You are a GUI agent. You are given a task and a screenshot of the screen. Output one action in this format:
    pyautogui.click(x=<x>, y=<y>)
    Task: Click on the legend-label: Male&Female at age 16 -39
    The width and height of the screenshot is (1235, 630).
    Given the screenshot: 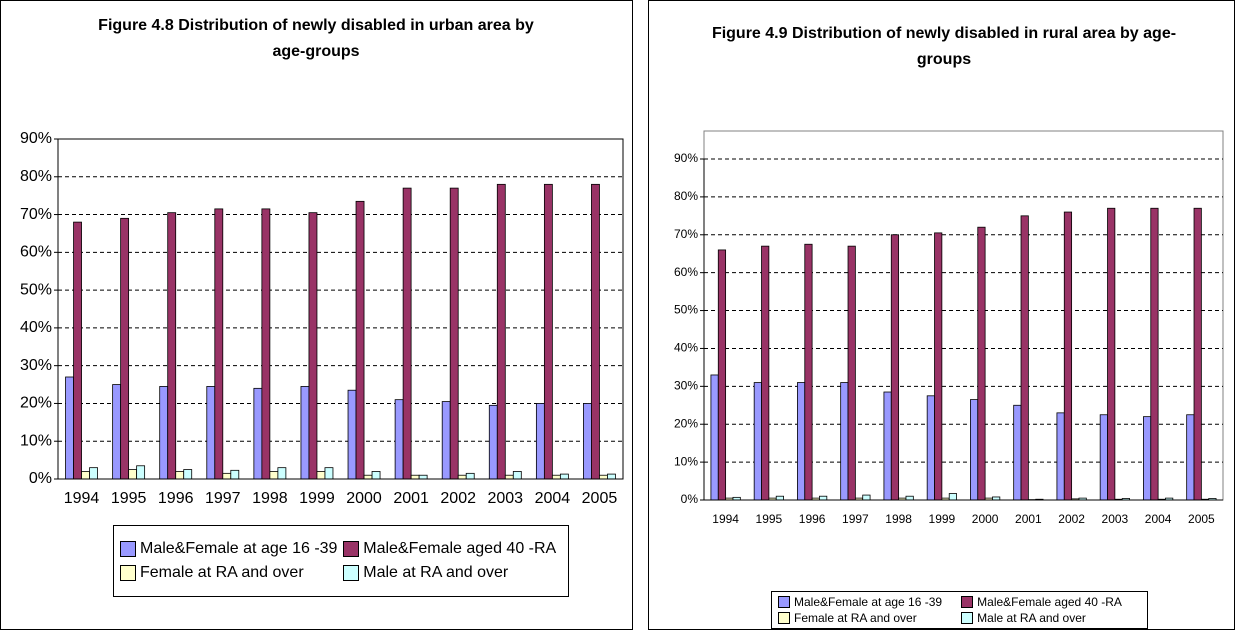 What is the action you would take?
    pyautogui.click(x=239, y=548)
    